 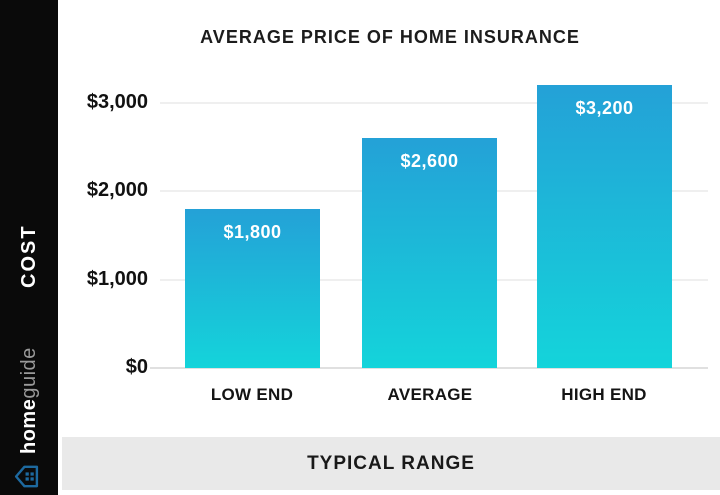 I want to click on brand-bold-text: home, so click(x=29, y=426).